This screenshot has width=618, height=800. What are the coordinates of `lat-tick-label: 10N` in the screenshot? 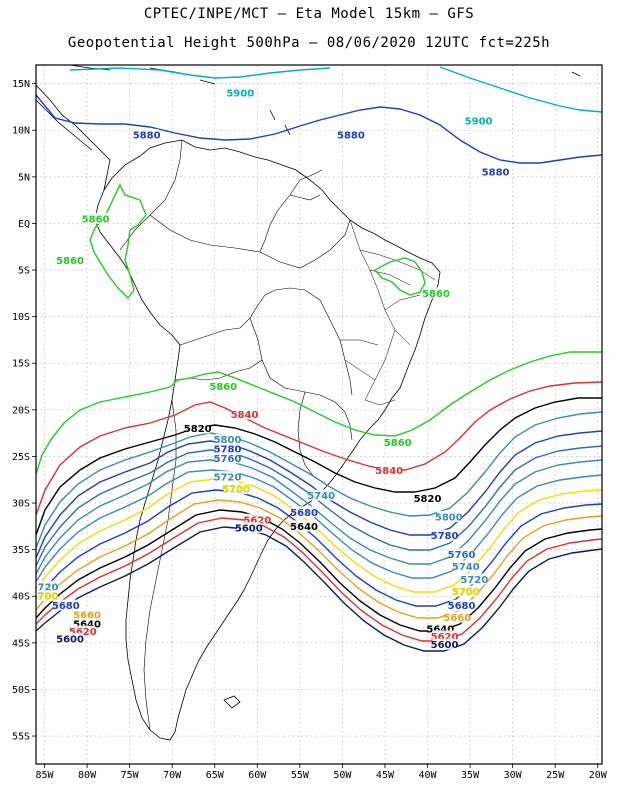 It's located at (21, 131).